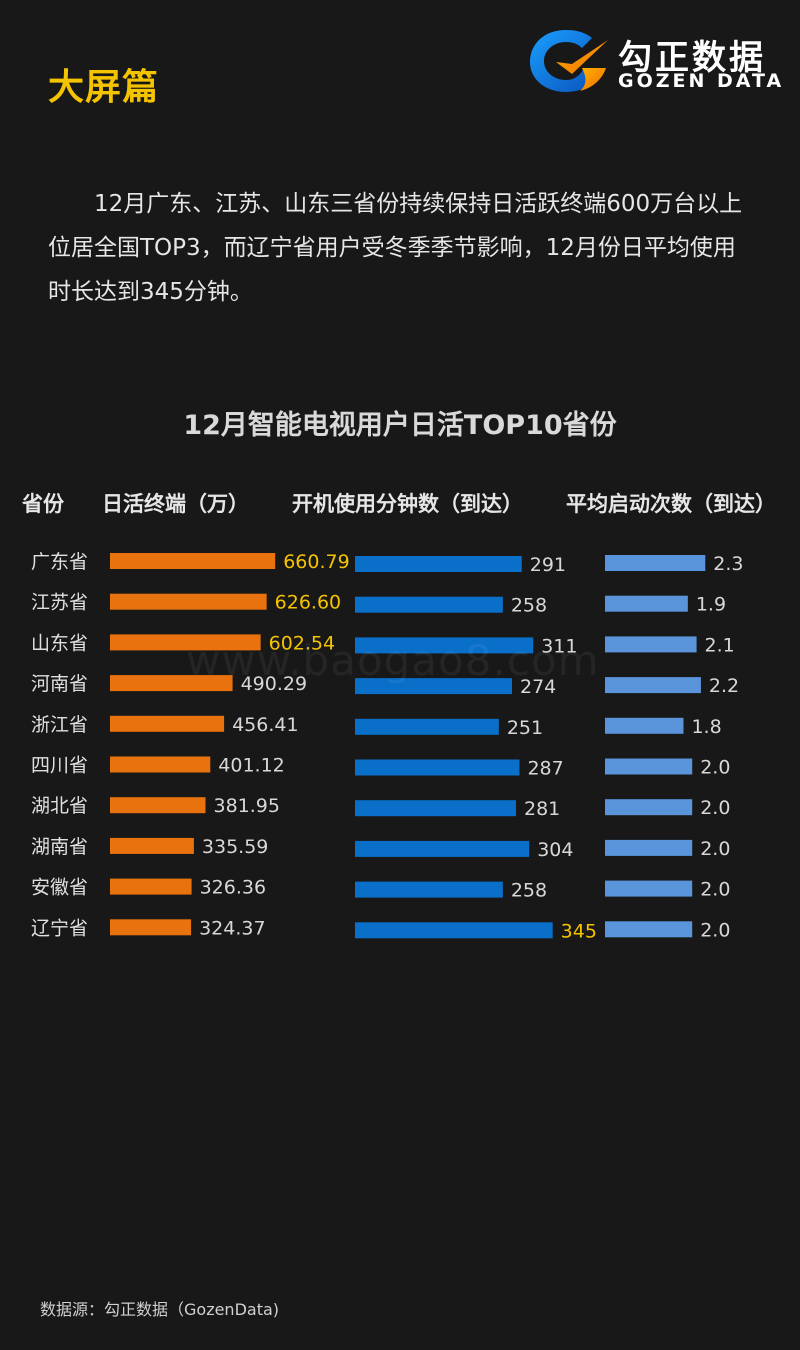 Image resolution: width=800 pixels, height=1350 pixels. I want to click on launches-value-label: 2.3, so click(728, 564).